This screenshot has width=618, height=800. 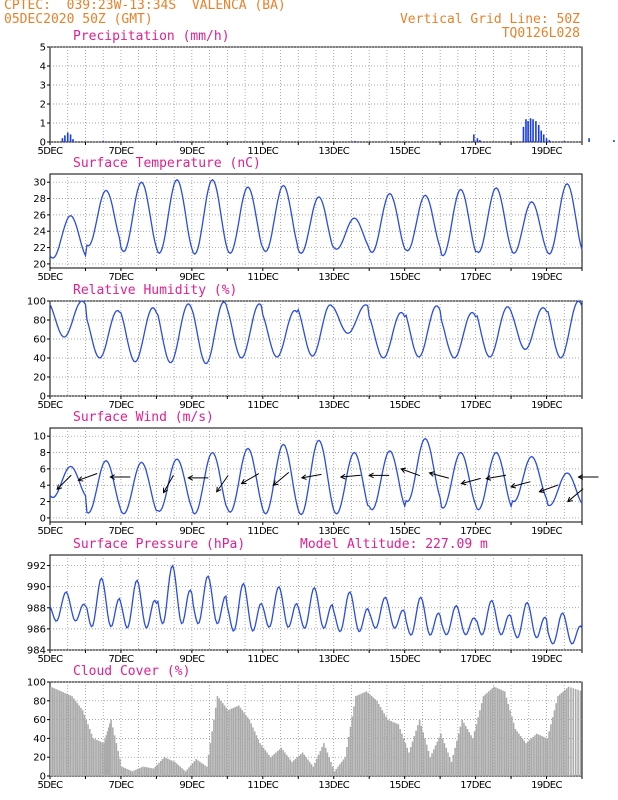 What do you see at coordinates (36, 587) in the screenshot?
I see `y-tick-label: 990` at bounding box center [36, 587].